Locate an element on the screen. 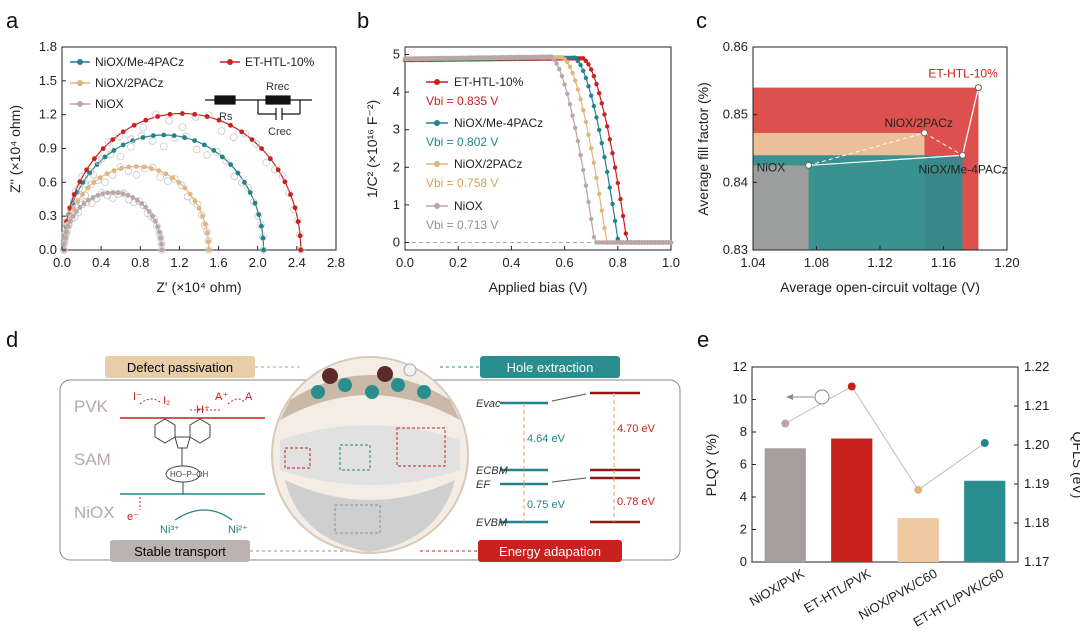 Image resolution: width=1080 pixels, height=636 pixels. stable-label: Stable transport is located at coordinates (180, 551).